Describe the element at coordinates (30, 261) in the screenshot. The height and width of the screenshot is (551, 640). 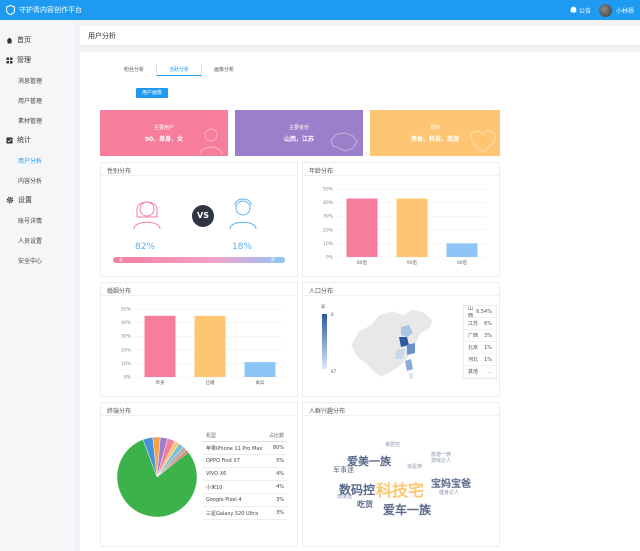
I see `sidebar-item-security: 安全中心` at that location.